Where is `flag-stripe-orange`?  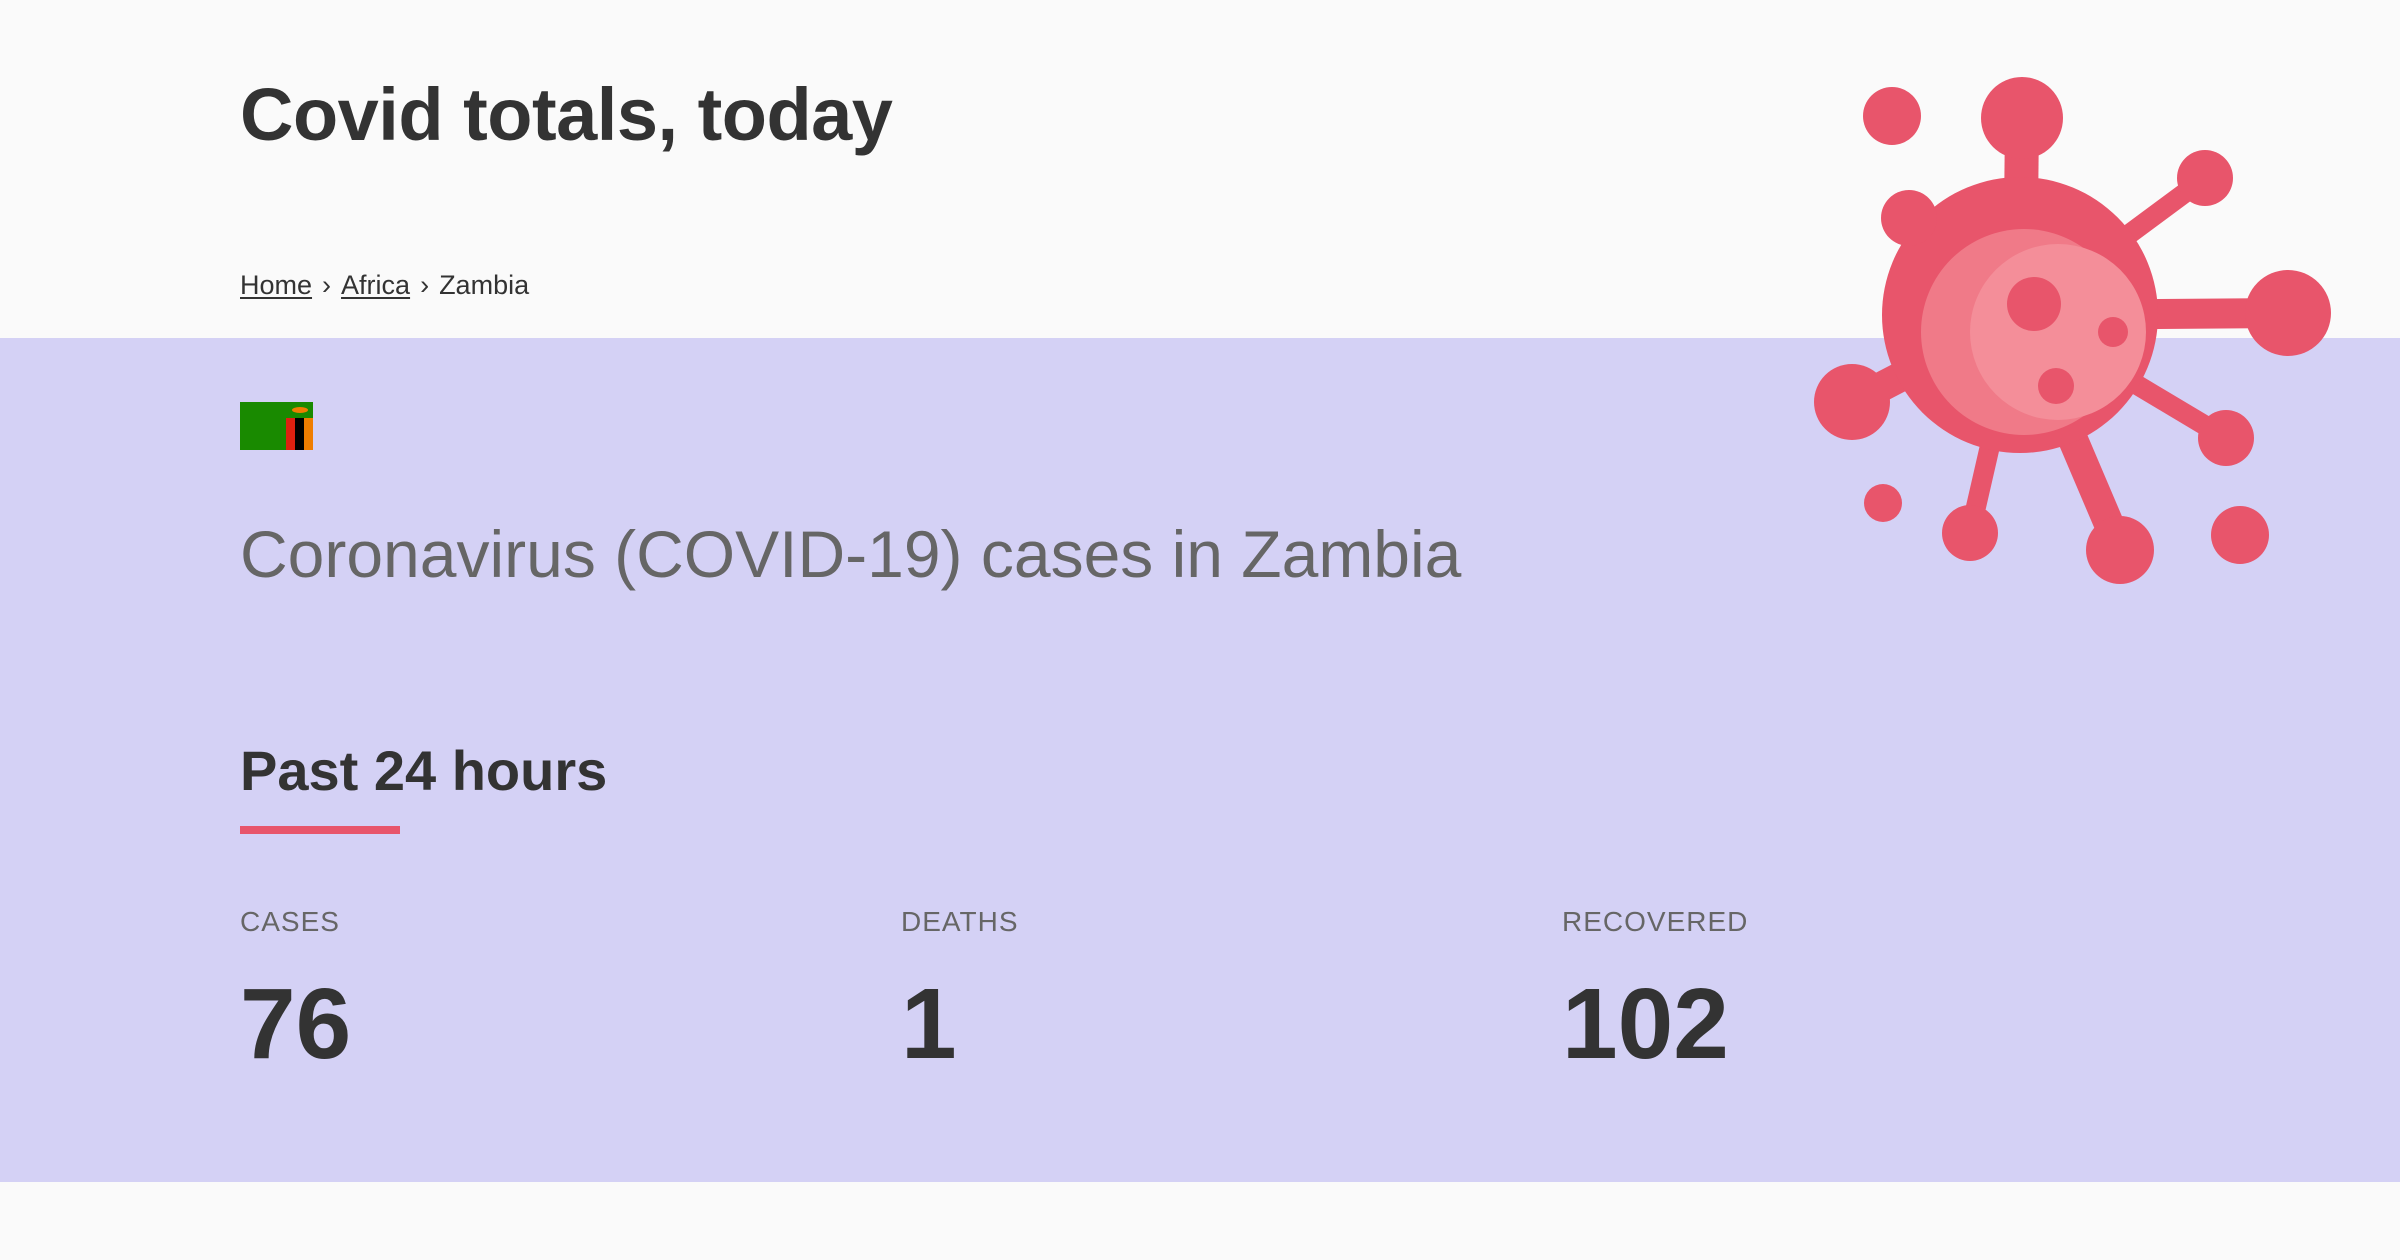
flag-stripe-orange is located at coordinates (308, 434).